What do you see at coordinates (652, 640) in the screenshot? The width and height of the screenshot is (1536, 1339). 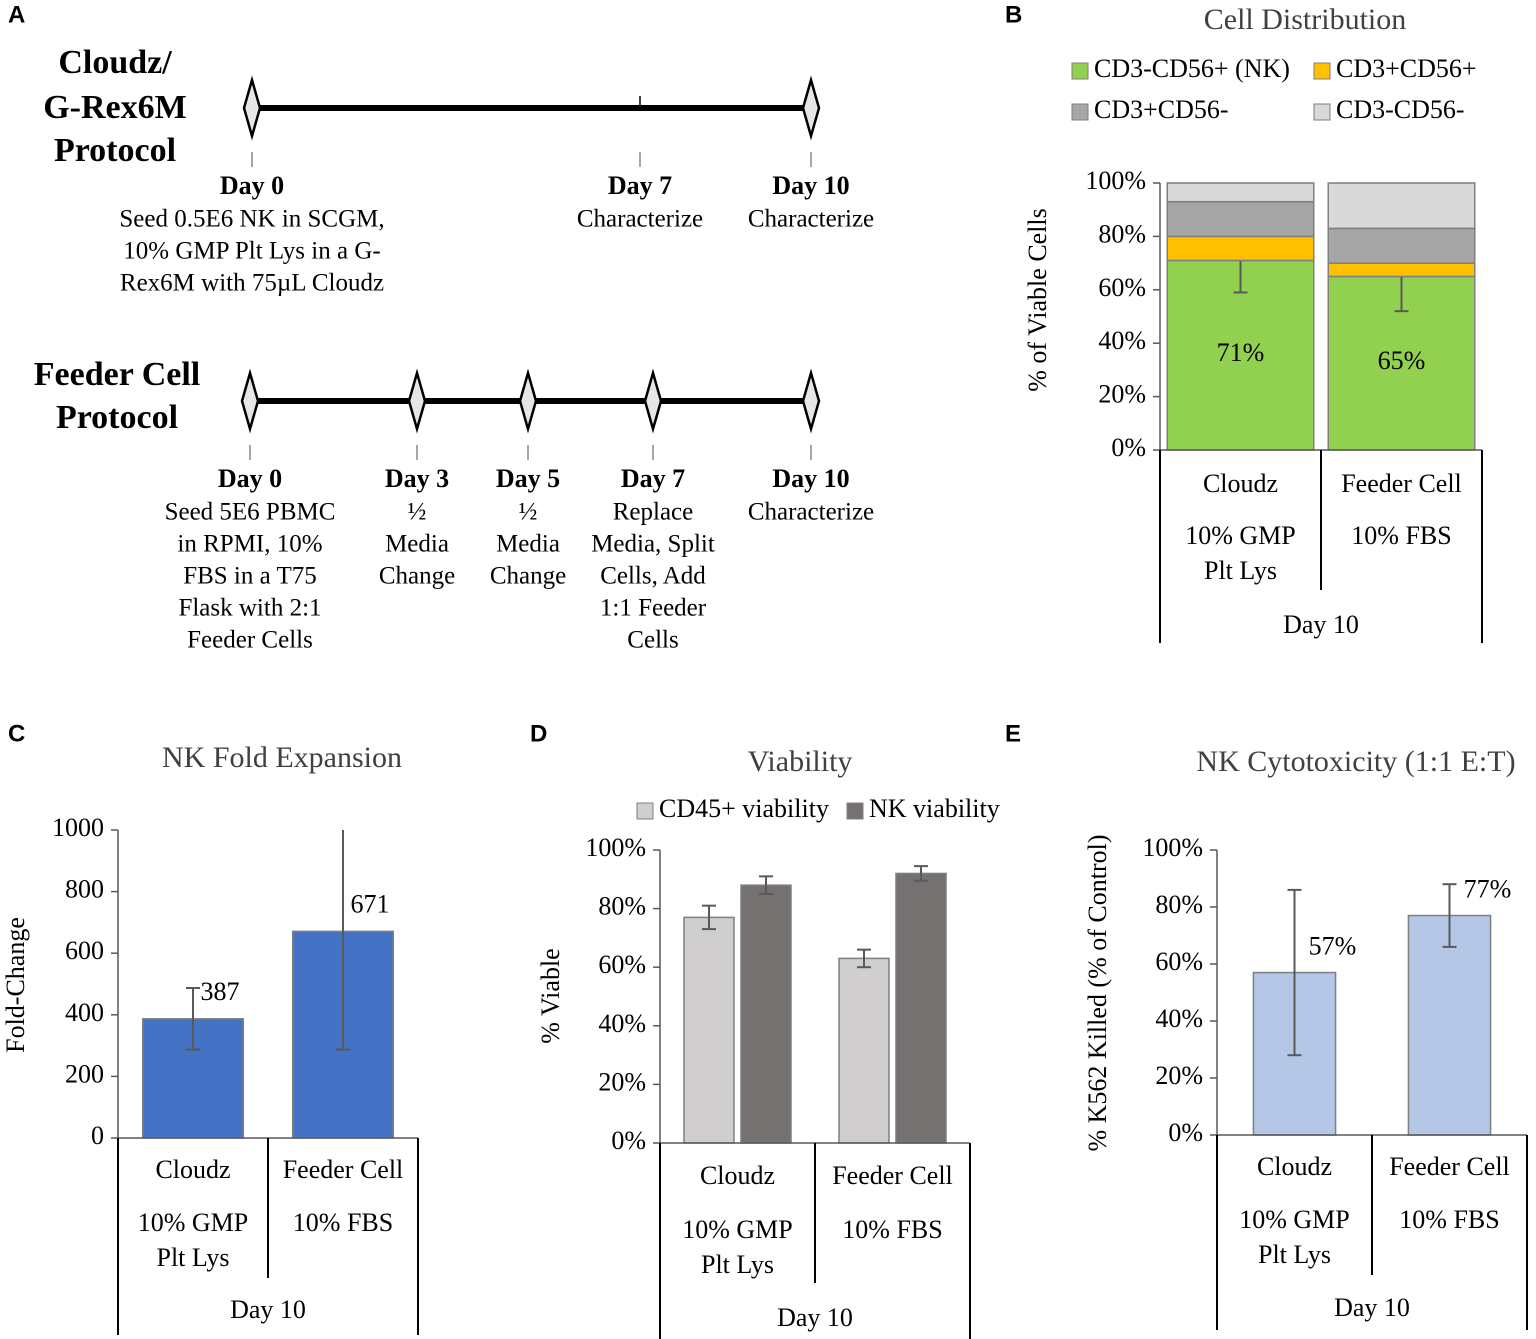 I see `event-text: Cells` at bounding box center [652, 640].